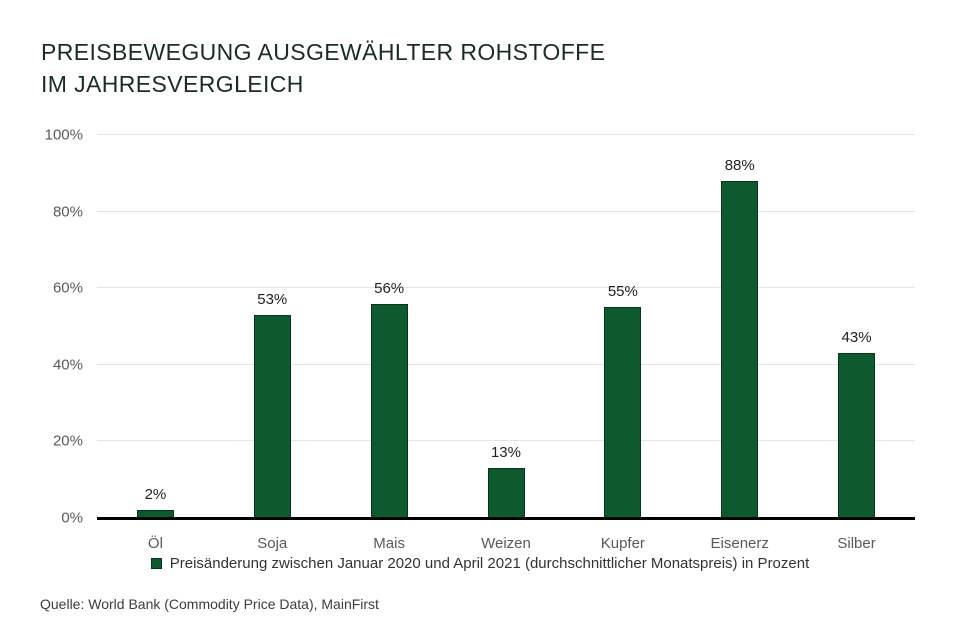 This screenshot has height=637, width=960. What do you see at coordinates (272, 543) in the screenshot?
I see `category-label-soja: Soja` at bounding box center [272, 543].